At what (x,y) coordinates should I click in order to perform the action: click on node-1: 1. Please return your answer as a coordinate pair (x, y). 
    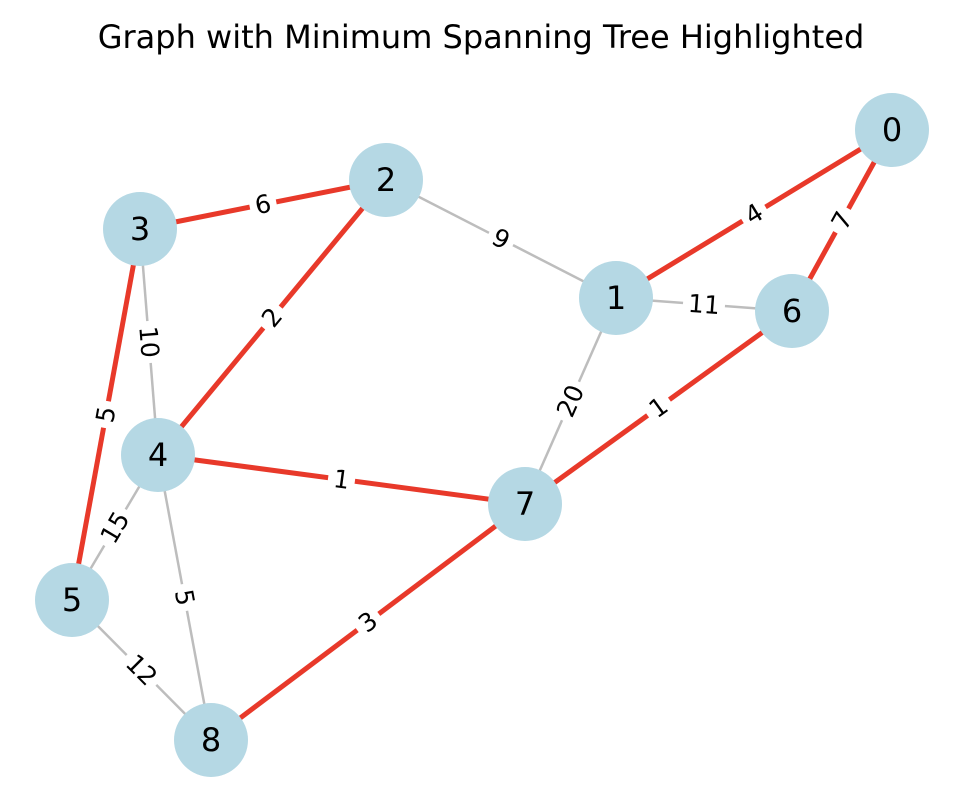
    Looking at the image, I should click on (616, 298).